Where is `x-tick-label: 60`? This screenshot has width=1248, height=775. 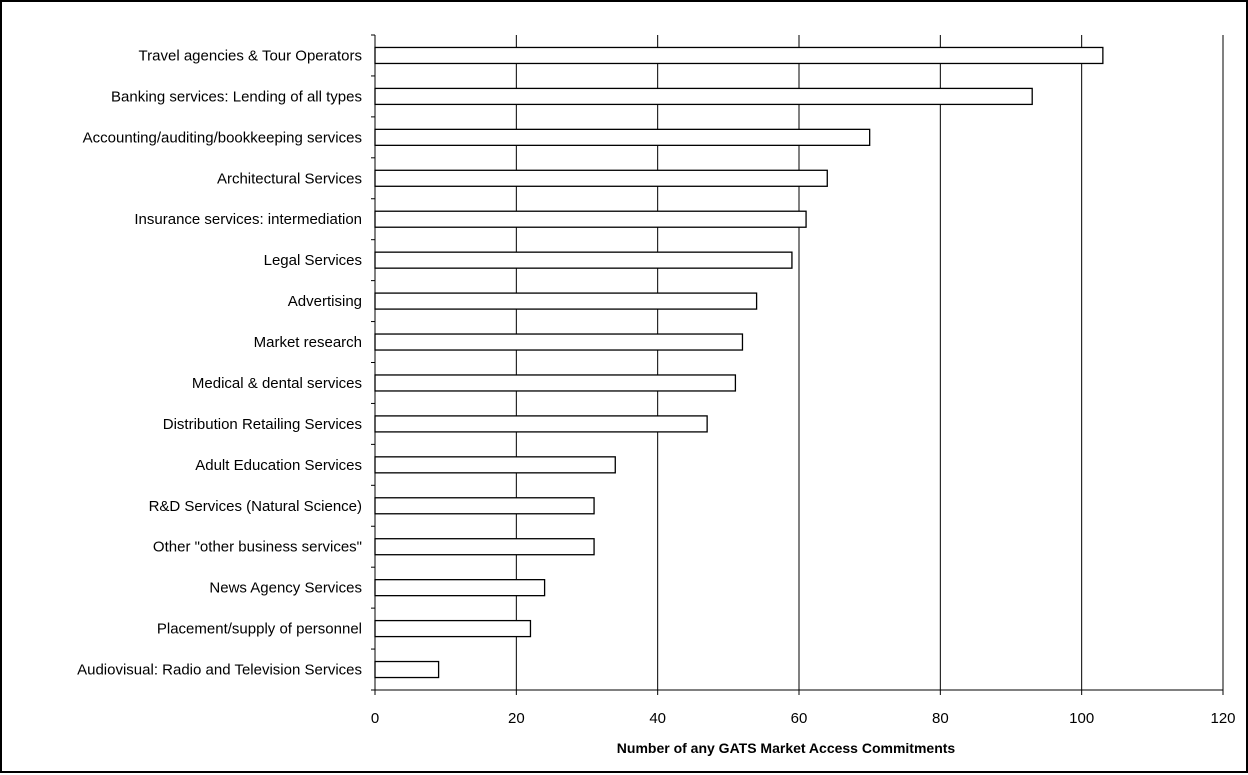
x-tick-label: 60 is located at coordinates (799, 718).